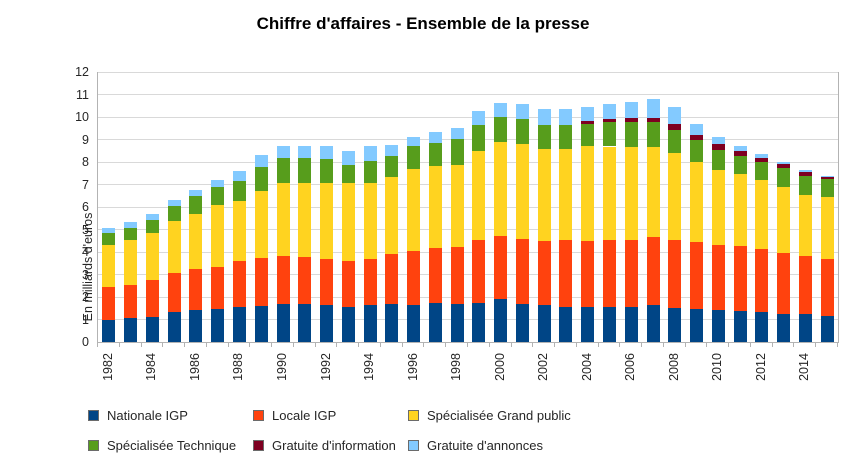 The height and width of the screenshot is (469, 846). Describe the element at coordinates (324, 445) in the screenshot. I see `legend-item: Gratuite d'information` at that location.